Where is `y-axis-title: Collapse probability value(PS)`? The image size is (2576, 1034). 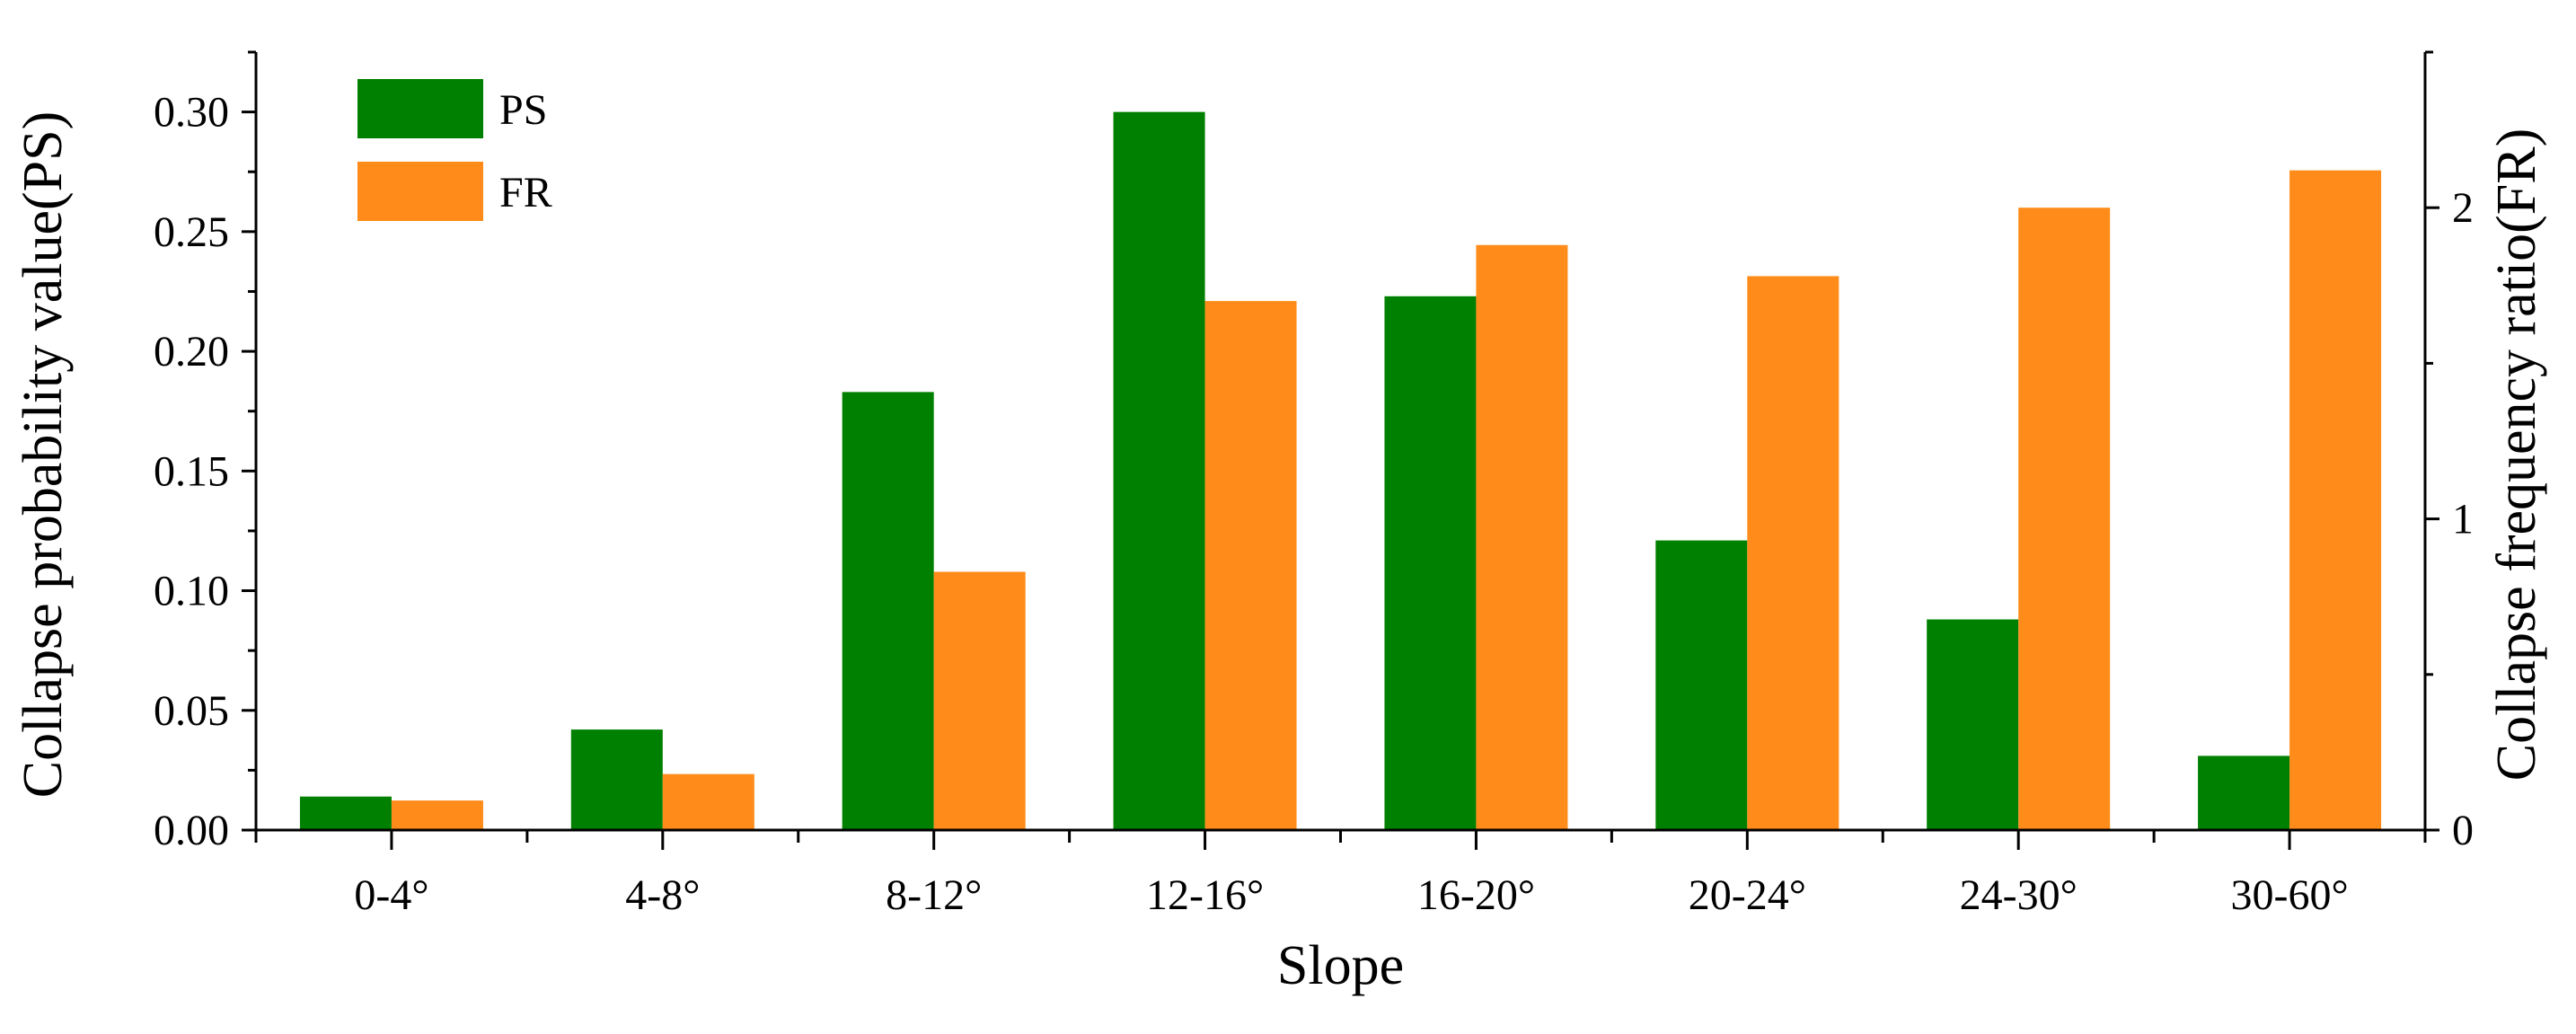
y-axis-title: Collapse probability value(PS) is located at coordinates (43, 455).